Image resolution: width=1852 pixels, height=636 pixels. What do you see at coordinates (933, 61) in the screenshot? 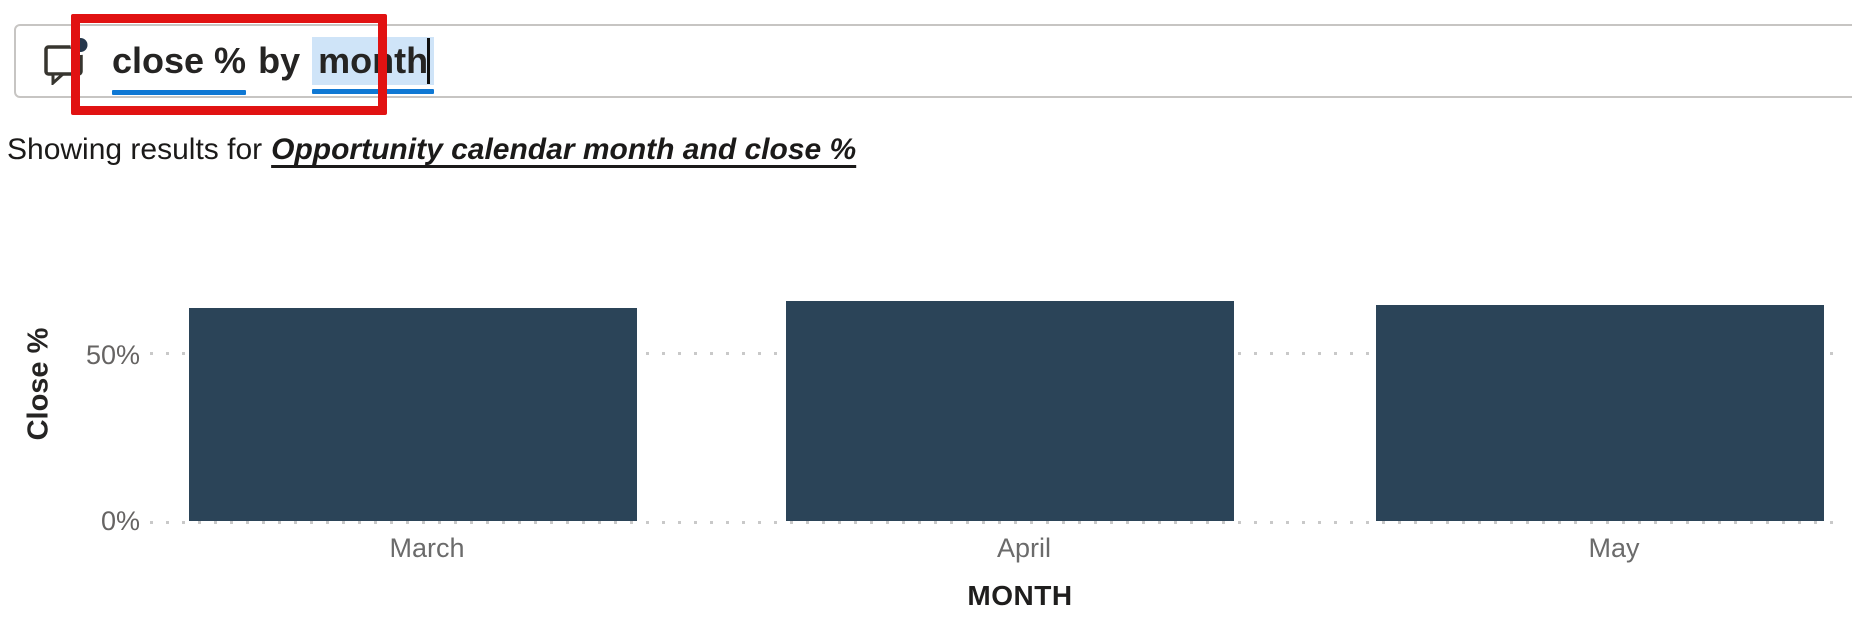
I see `qa-question-input: close % by month` at bounding box center [933, 61].